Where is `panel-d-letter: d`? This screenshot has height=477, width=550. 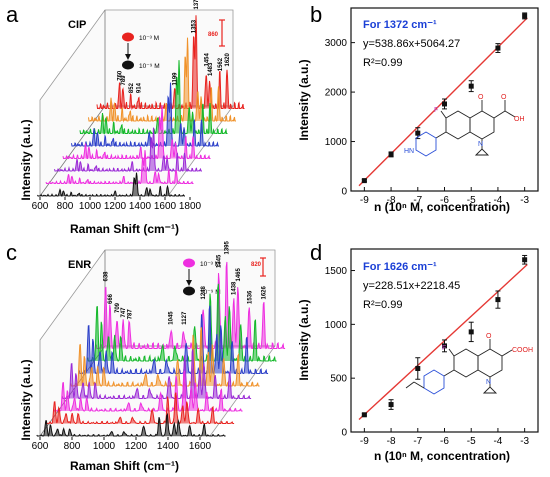 panel-d-letter: d is located at coordinates (316, 252).